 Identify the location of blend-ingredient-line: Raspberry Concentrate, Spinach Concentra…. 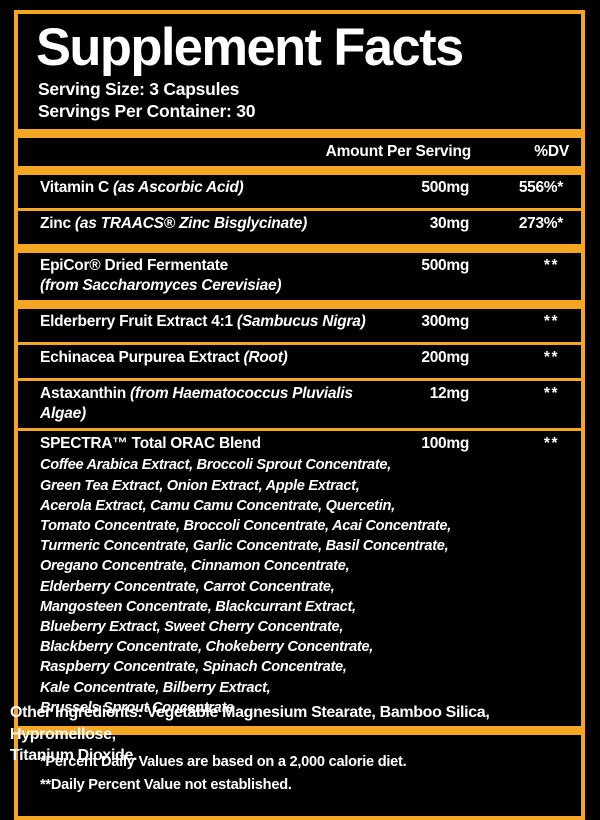
(193, 667).